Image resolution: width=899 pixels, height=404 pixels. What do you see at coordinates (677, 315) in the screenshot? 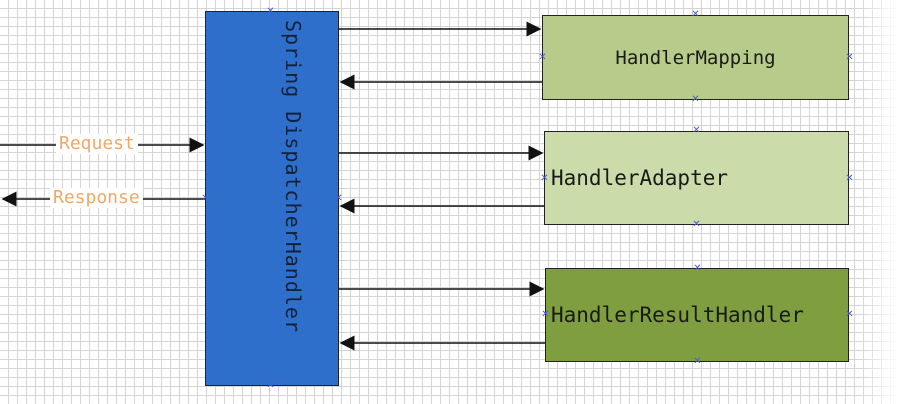
I see `handler-result-handler-label: HandlerResultHandler` at bounding box center [677, 315].